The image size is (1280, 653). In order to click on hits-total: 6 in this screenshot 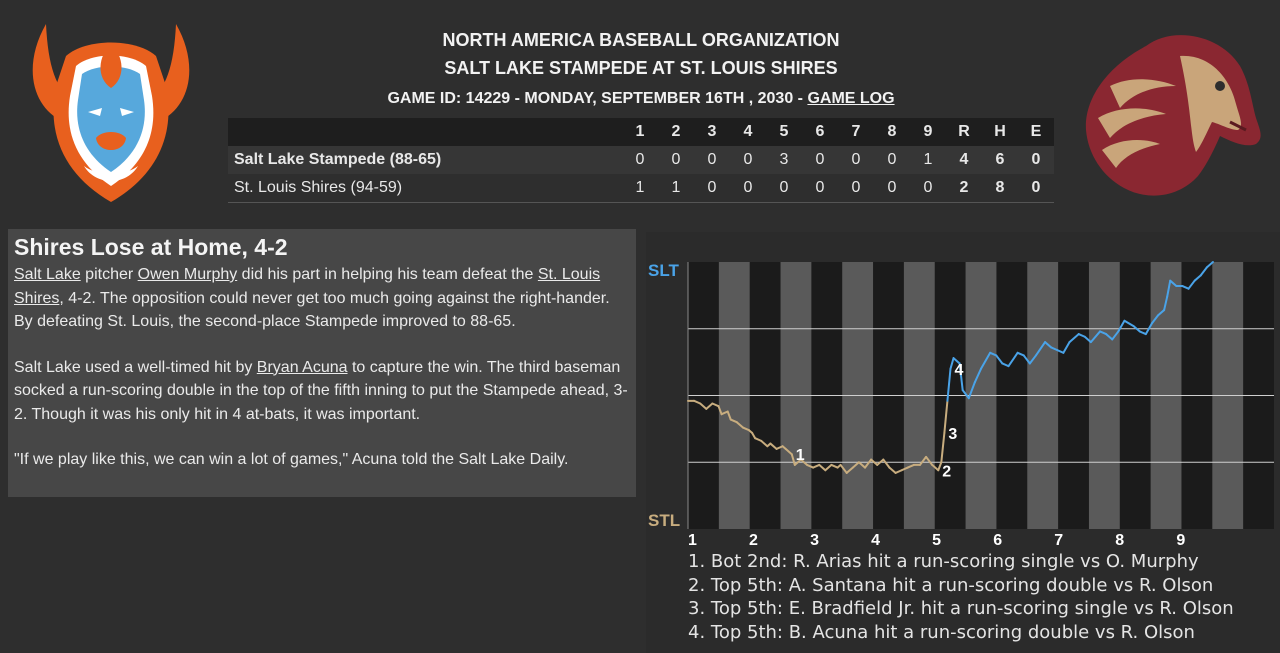, I will do `click(1000, 160)`.